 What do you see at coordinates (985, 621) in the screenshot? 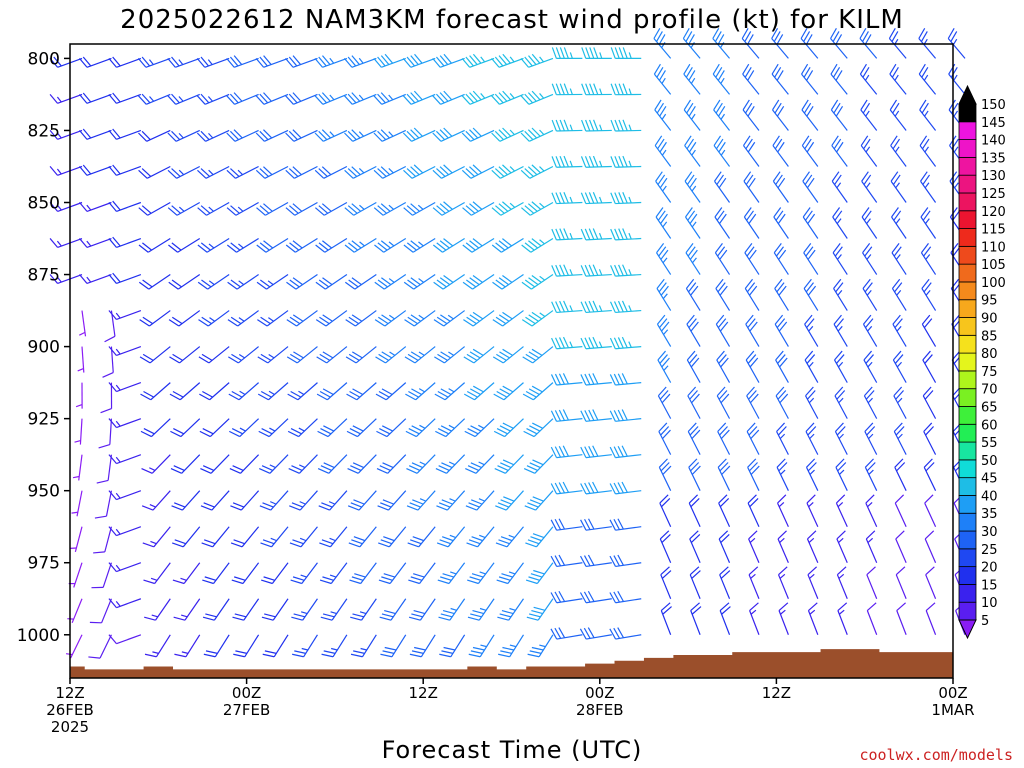
I see `colorbar-label: 5` at bounding box center [985, 621].